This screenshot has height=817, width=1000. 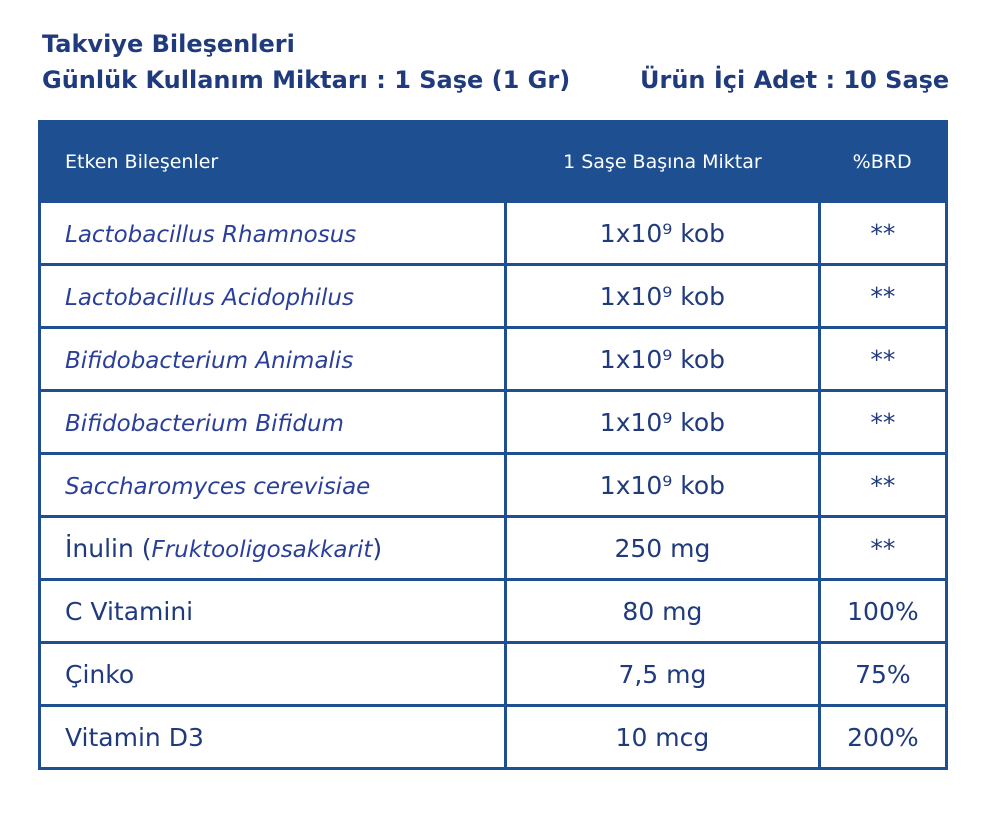 I want to click on brd-cell: 100%, so click(x=883, y=611).